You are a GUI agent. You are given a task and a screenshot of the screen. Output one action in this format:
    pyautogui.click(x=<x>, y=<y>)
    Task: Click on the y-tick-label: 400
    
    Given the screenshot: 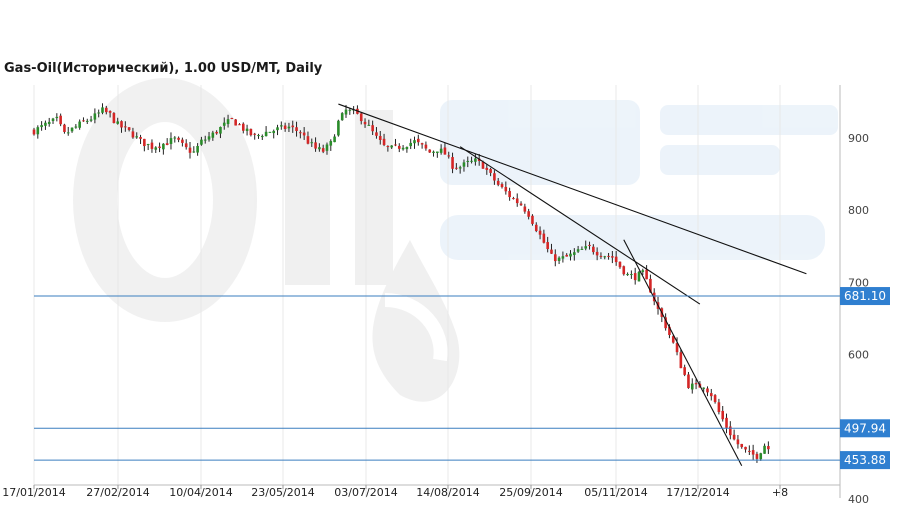 What is the action you would take?
    pyautogui.click(x=858, y=499)
    